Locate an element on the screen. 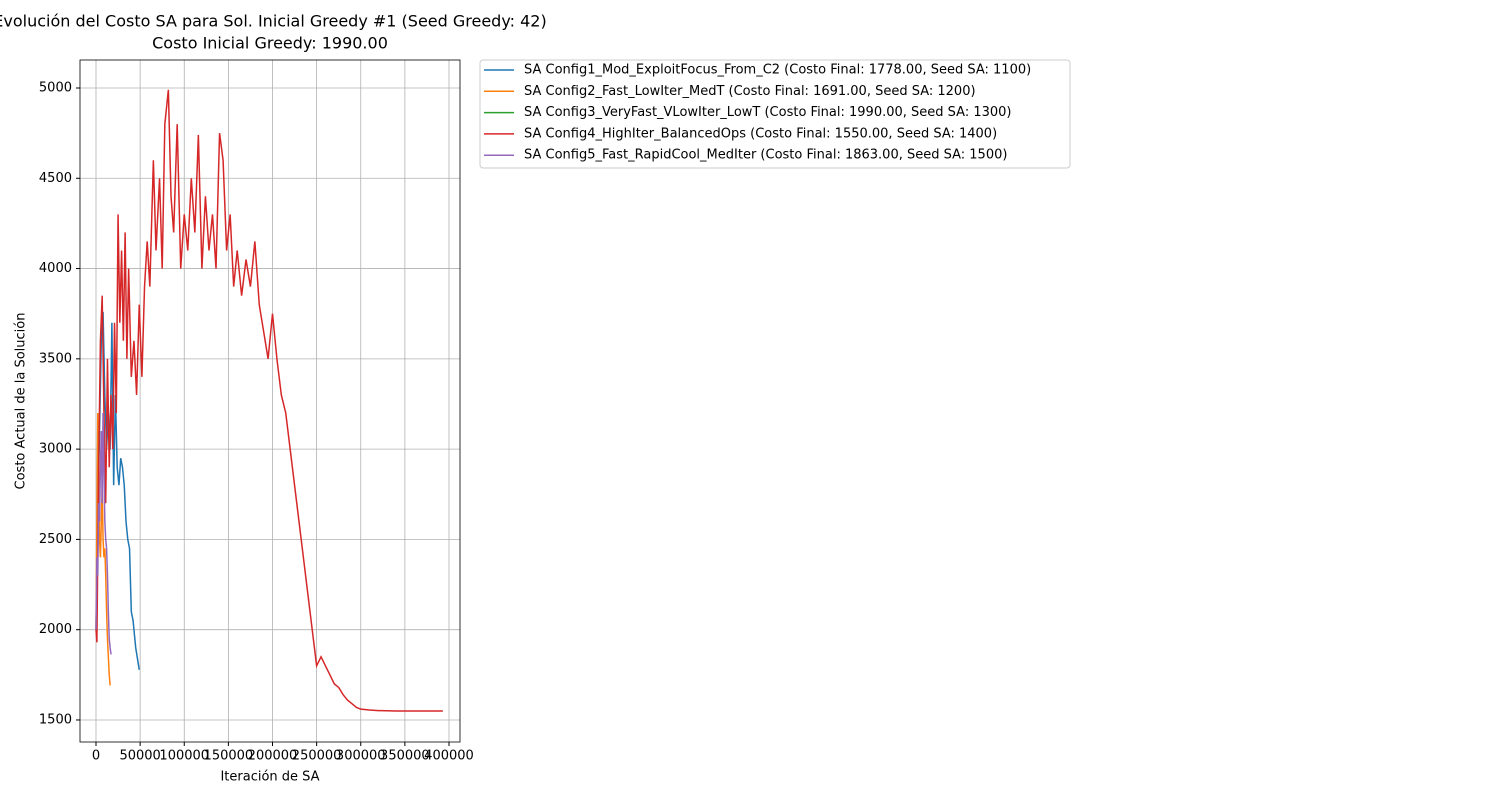 The image size is (1500, 804). x-tick-label: 100000 is located at coordinates (184, 756).